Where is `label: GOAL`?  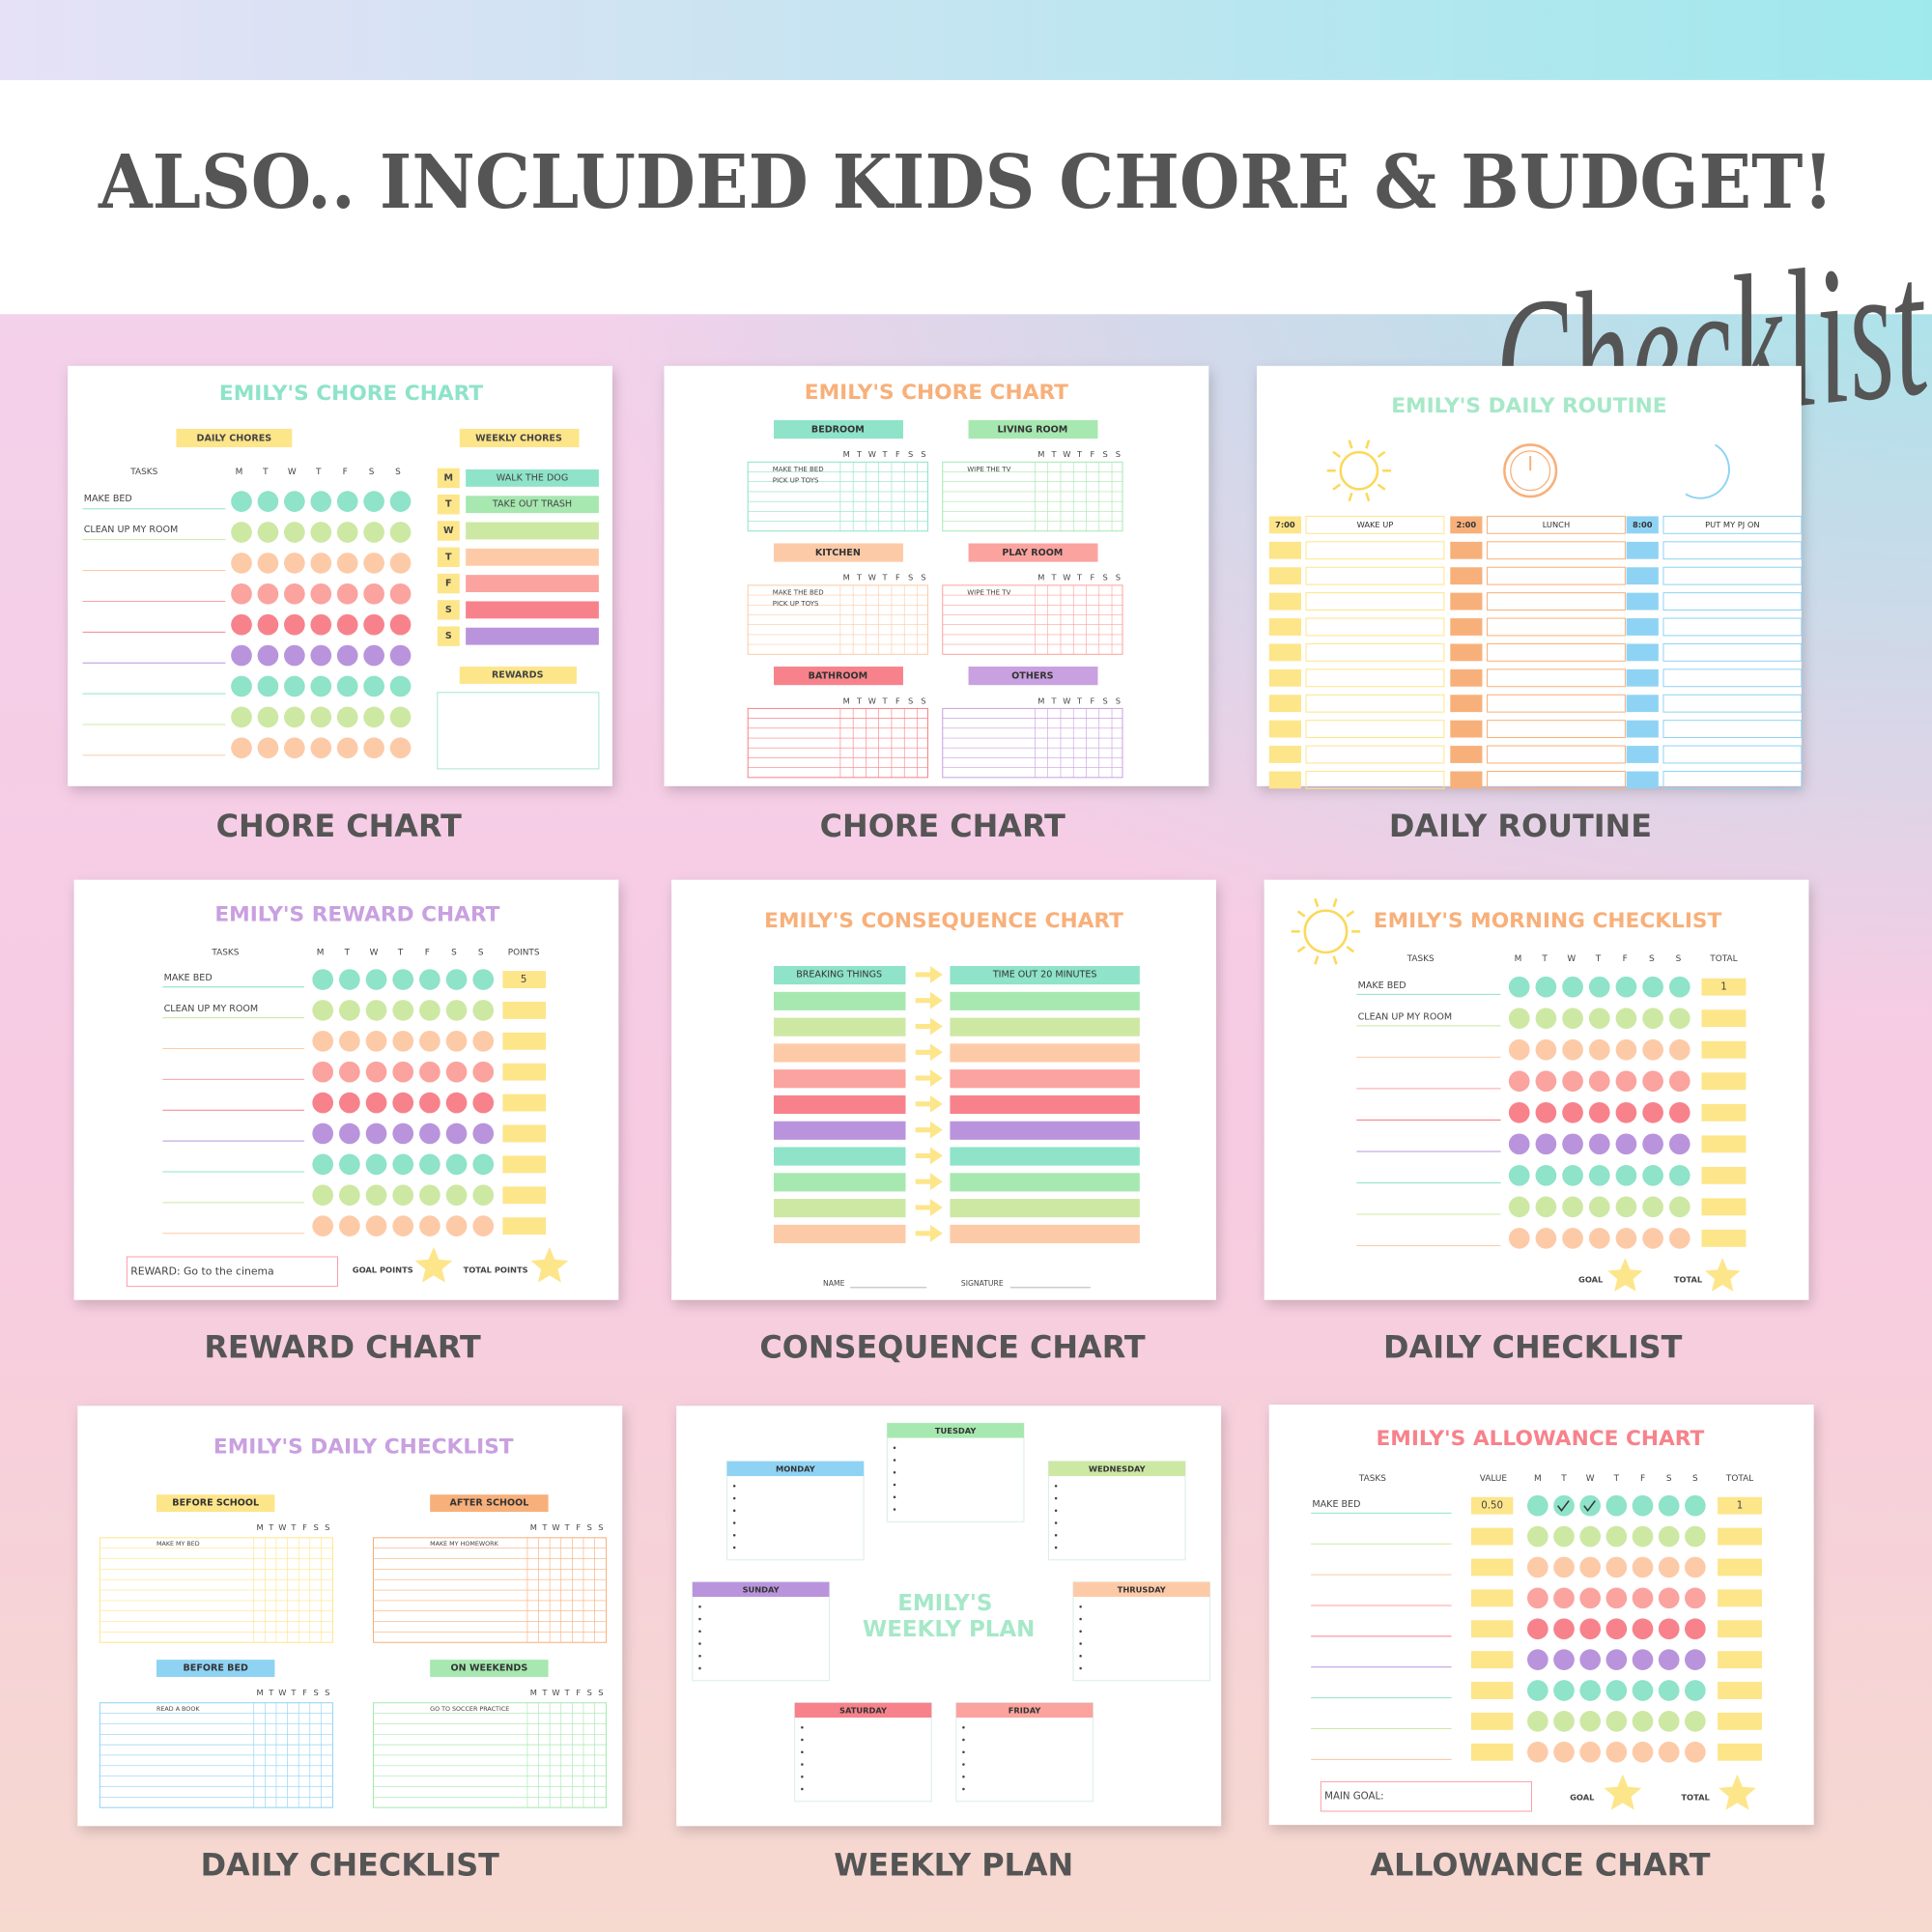
label: GOAL is located at coordinates (1582, 1797).